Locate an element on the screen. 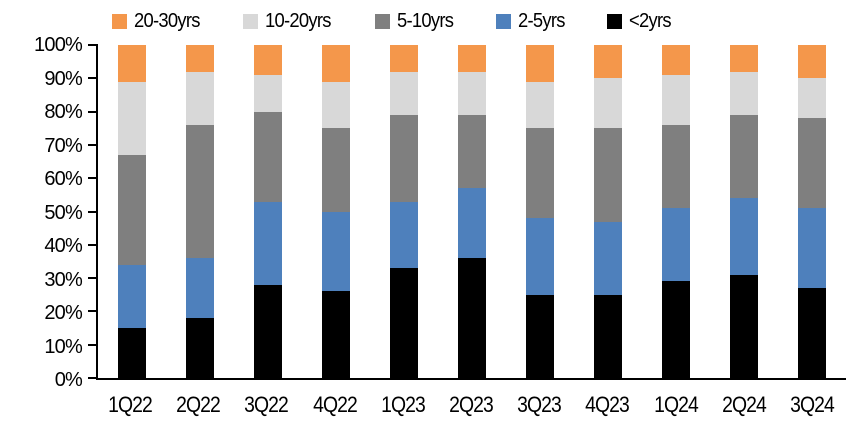 The height and width of the screenshot is (431, 852). bar-column-4Q22 is located at coordinates (336, 211).